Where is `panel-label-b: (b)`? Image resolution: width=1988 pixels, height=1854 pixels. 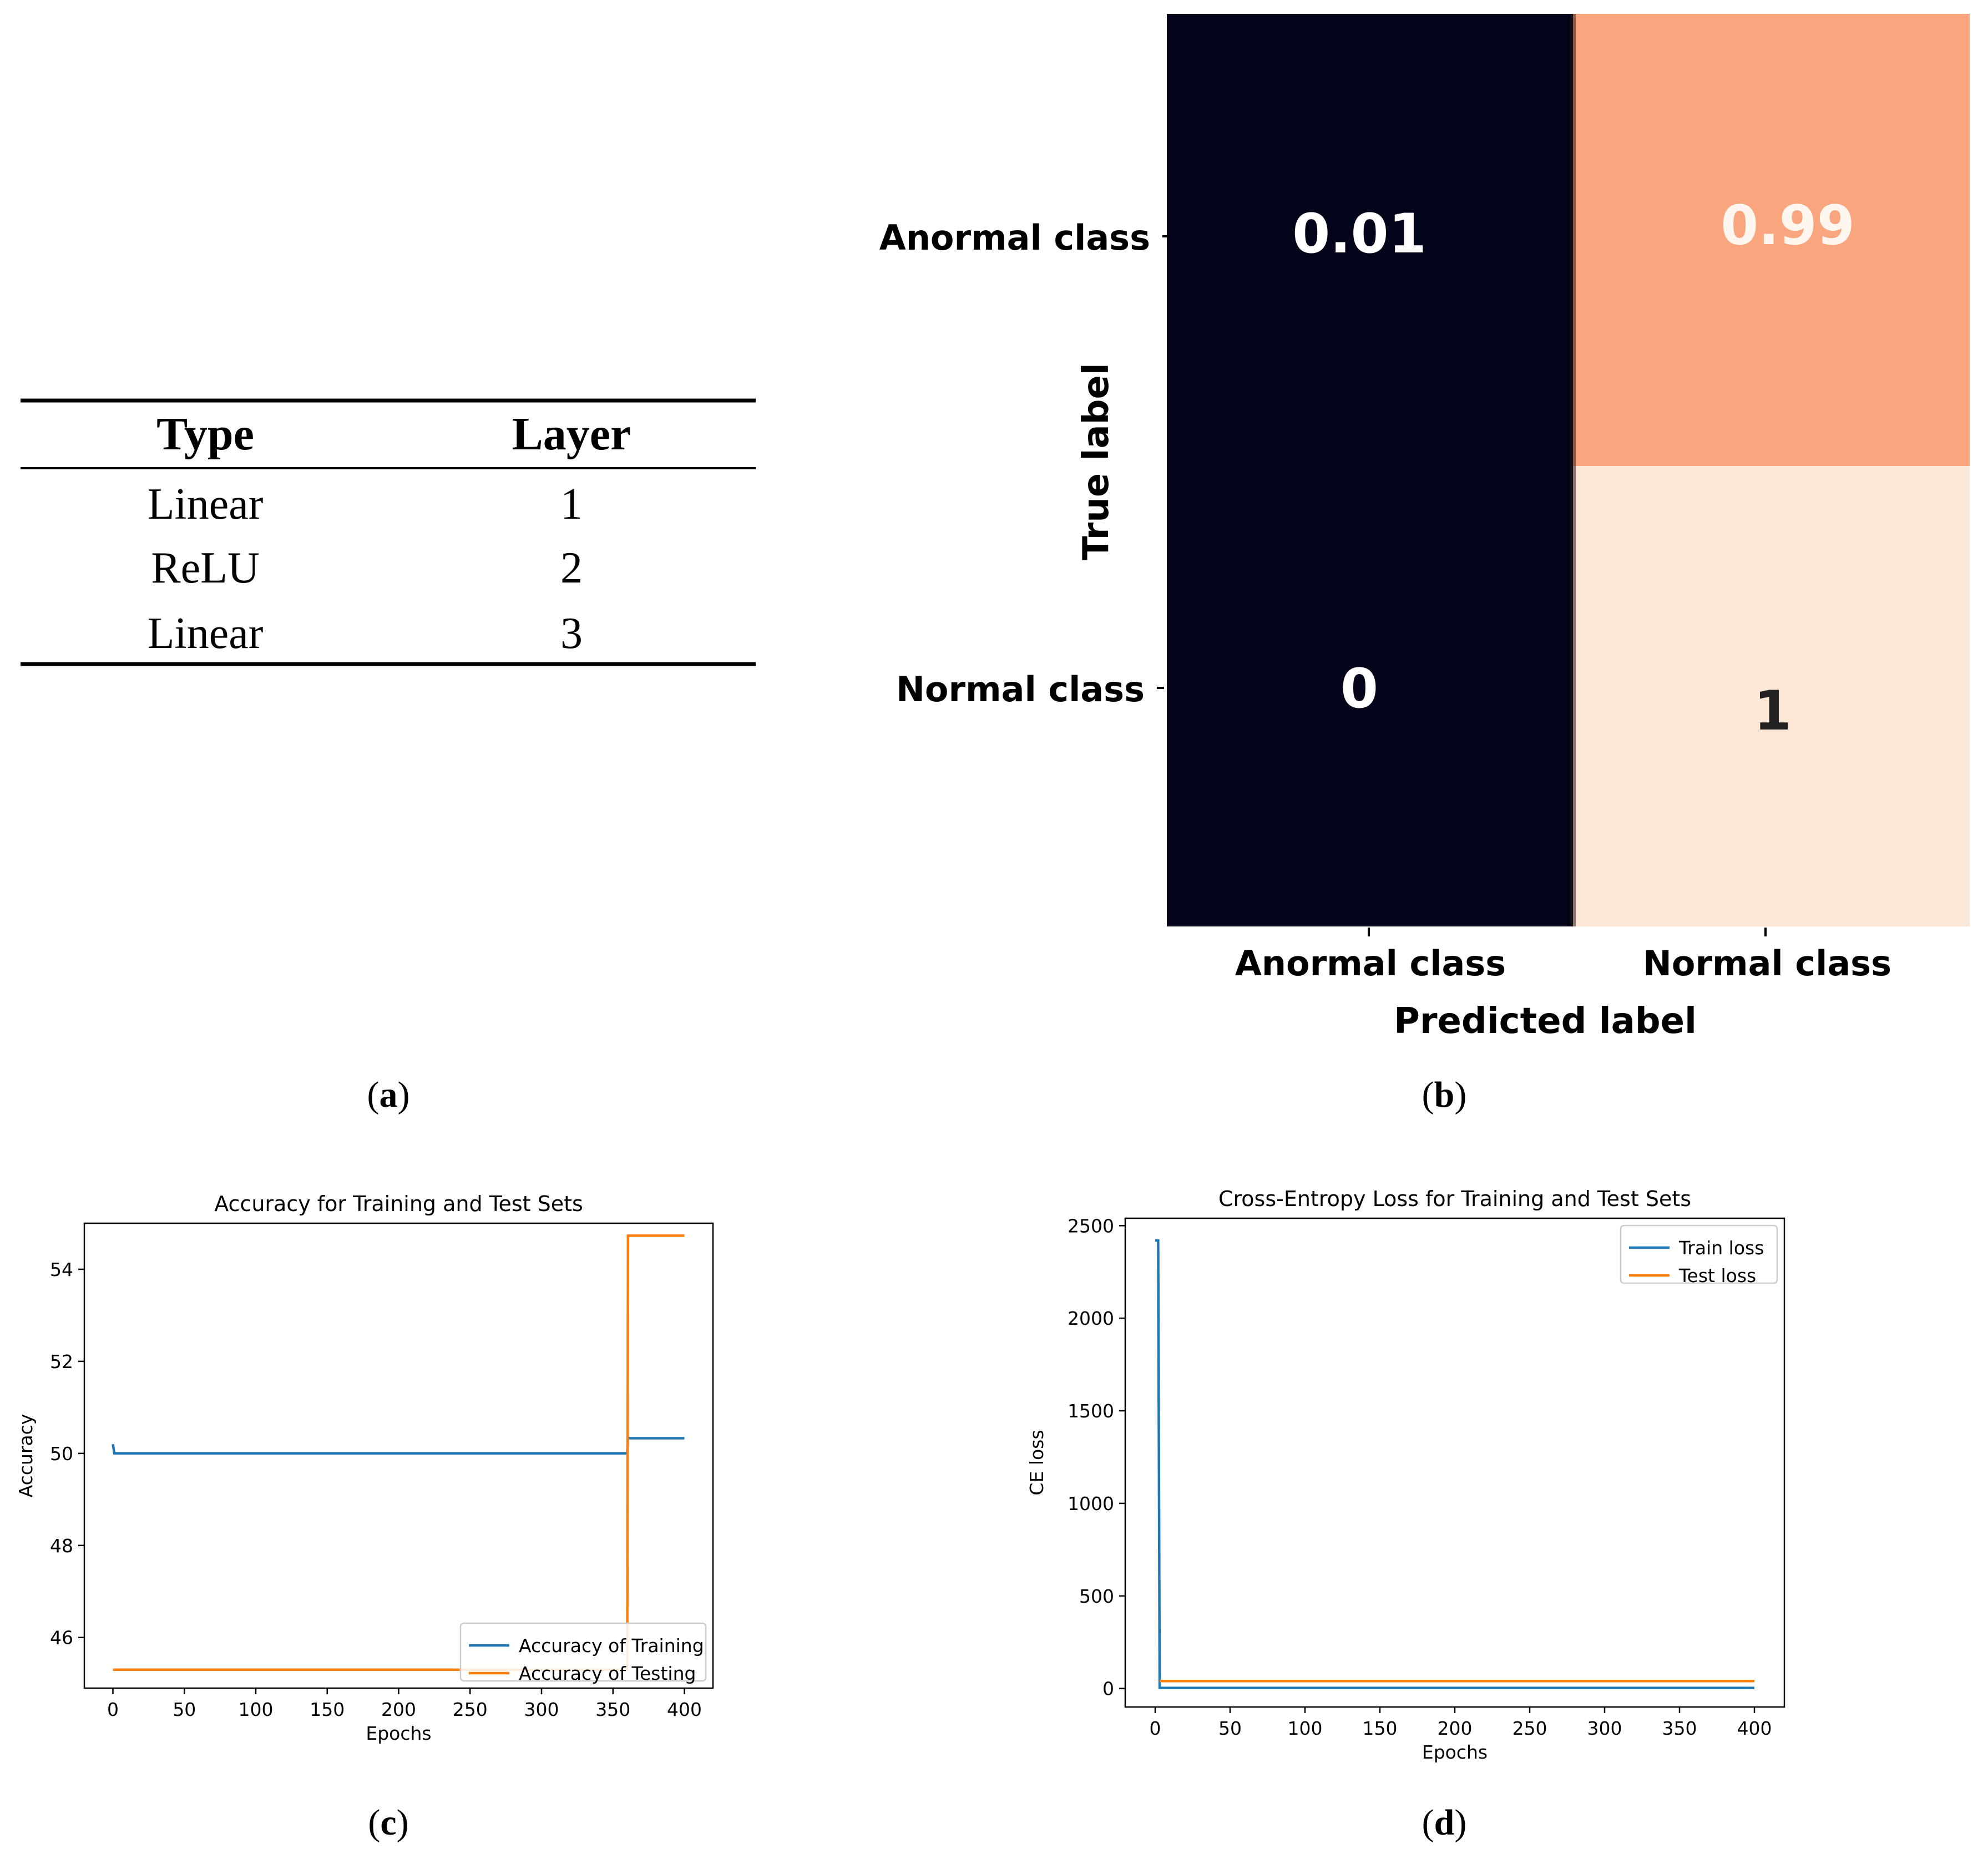
panel-label-b: (b) is located at coordinates (1444, 1095).